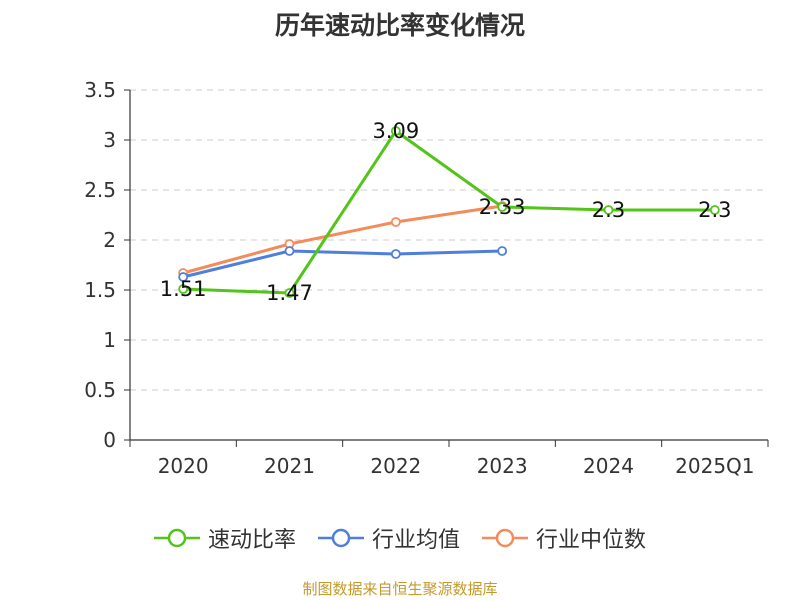  I want to click on legend-marker-quick-ratio, so click(176, 538).